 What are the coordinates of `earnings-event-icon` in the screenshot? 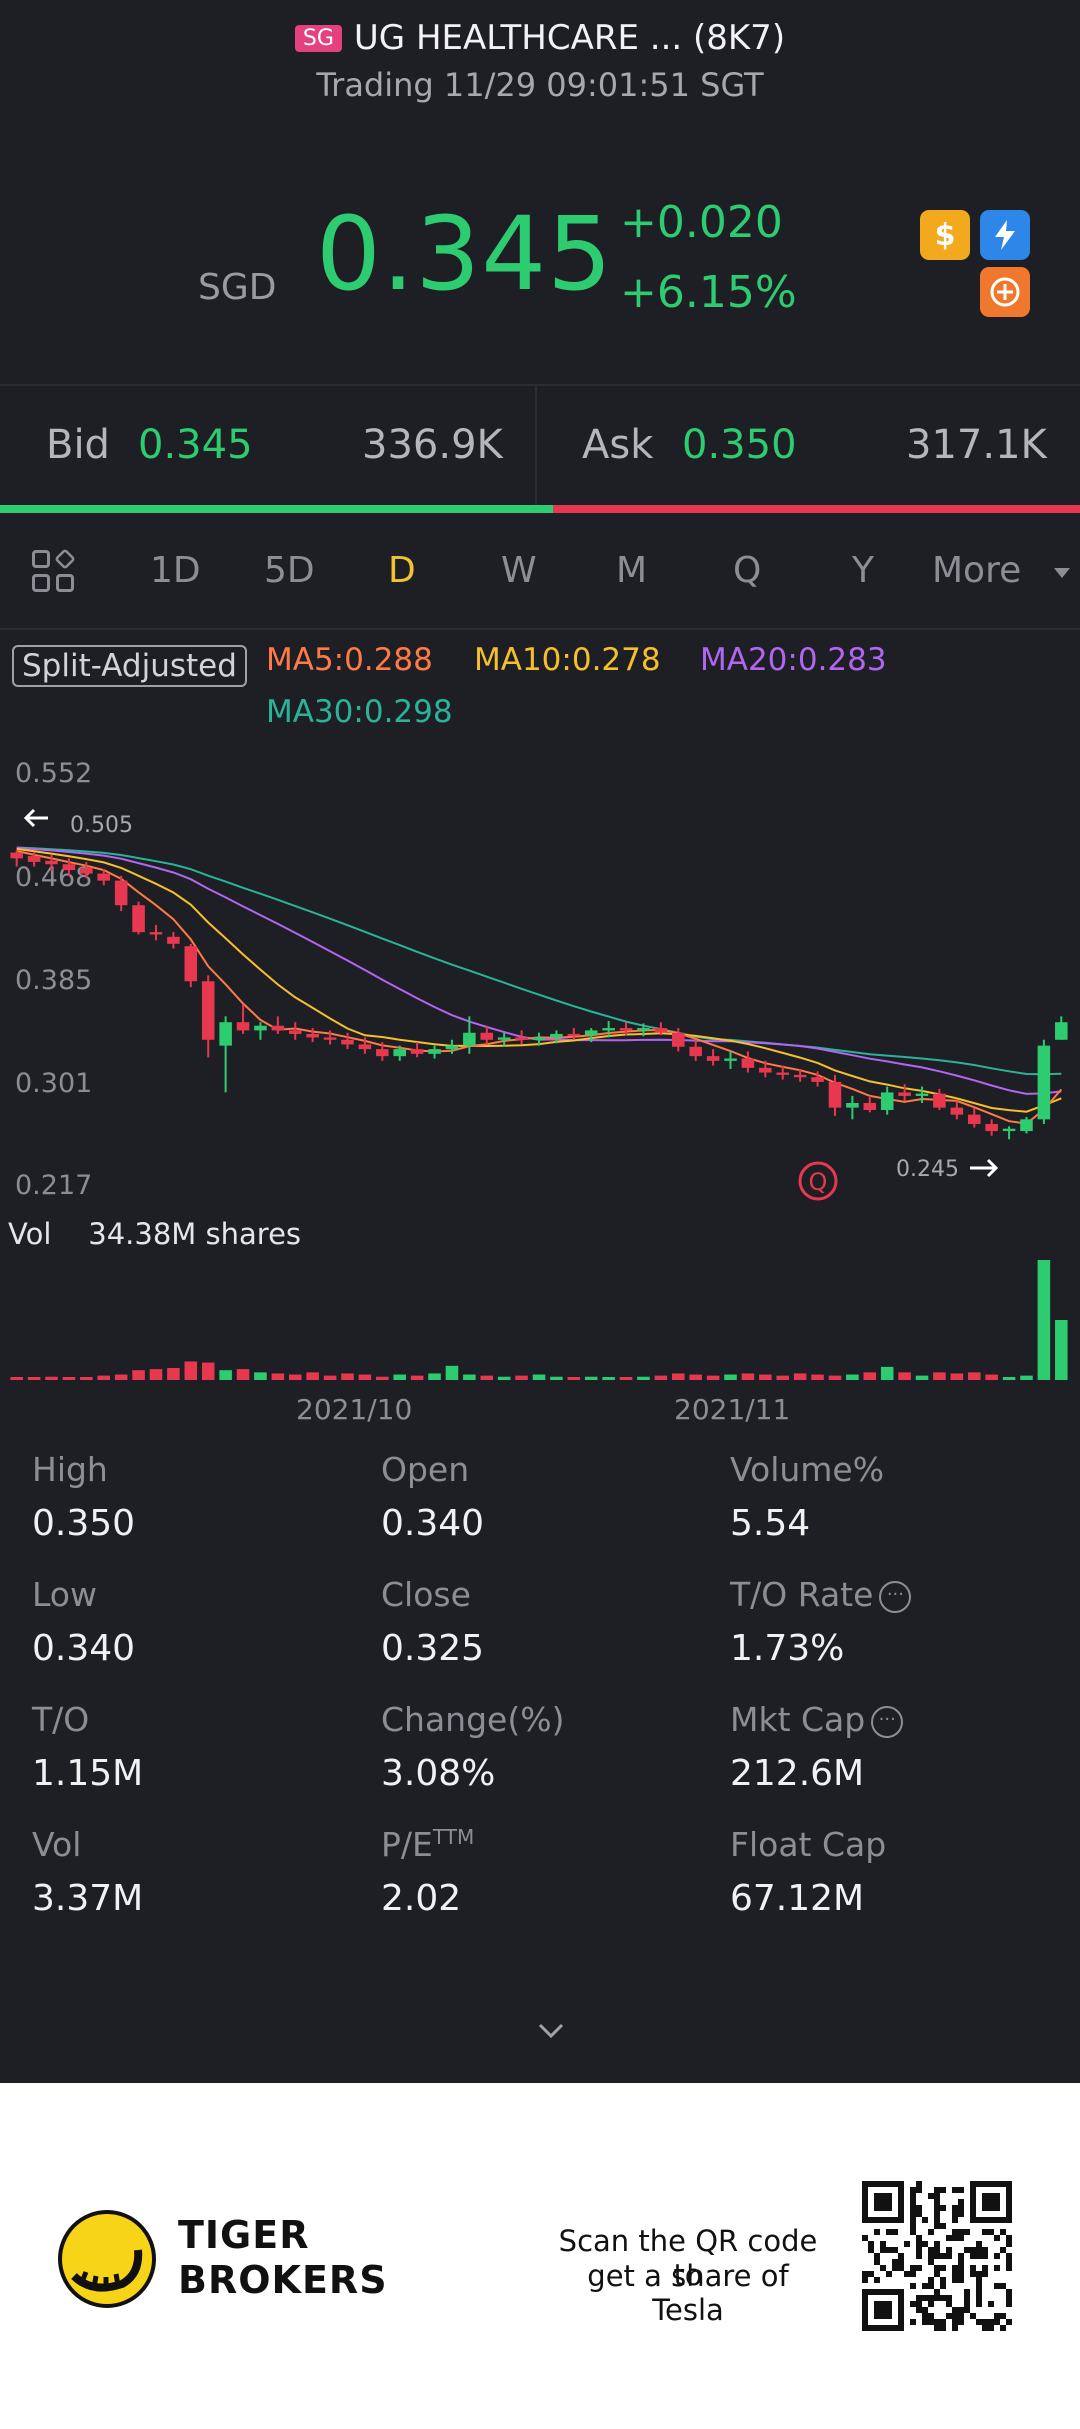 It's located at (818, 1181).